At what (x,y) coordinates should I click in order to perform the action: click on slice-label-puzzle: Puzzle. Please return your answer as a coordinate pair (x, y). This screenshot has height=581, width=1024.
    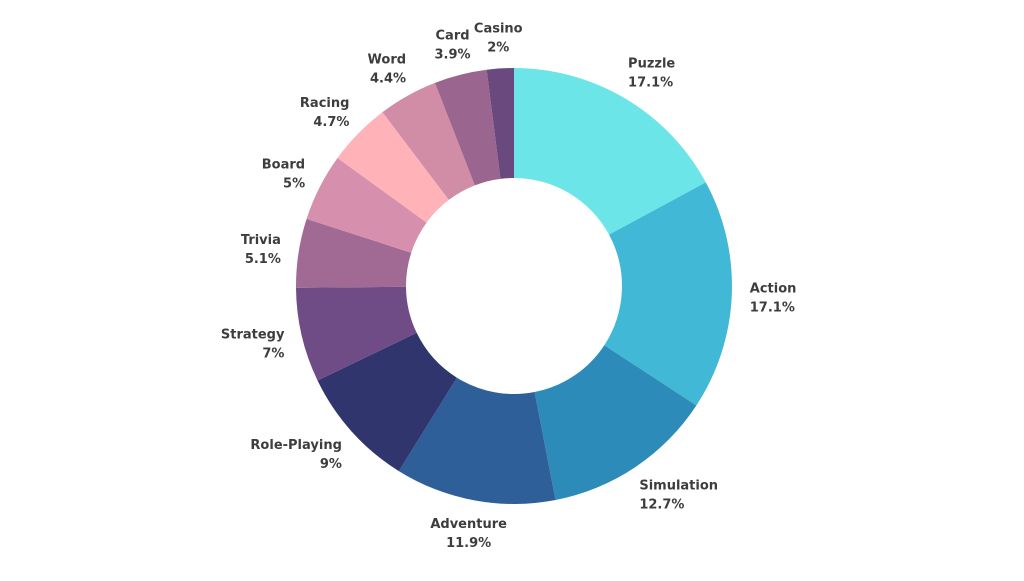
    Looking at the image, I should click on (651, 63).